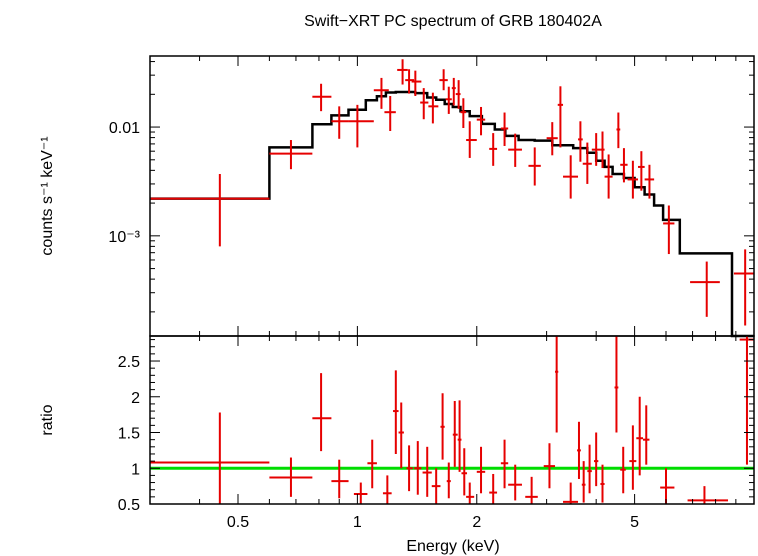 This screenshot has height=556, width=758. What do you see at coordinates (452, 546) in the screenshot?
I see `x-axis-label: Energy (keV)` at bounding box center [452, 546].